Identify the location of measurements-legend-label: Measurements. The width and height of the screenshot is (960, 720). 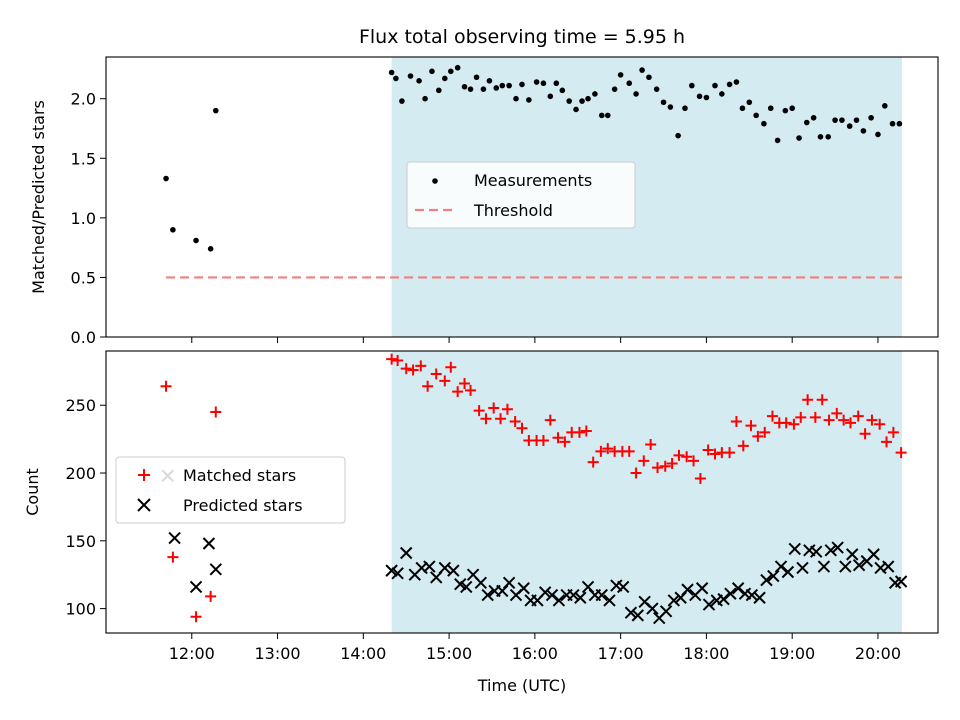
(533, 180).